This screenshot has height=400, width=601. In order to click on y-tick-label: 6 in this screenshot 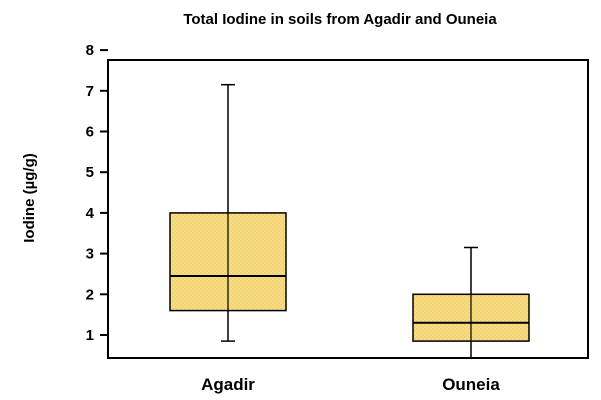, I will do `click(90, 132)`.